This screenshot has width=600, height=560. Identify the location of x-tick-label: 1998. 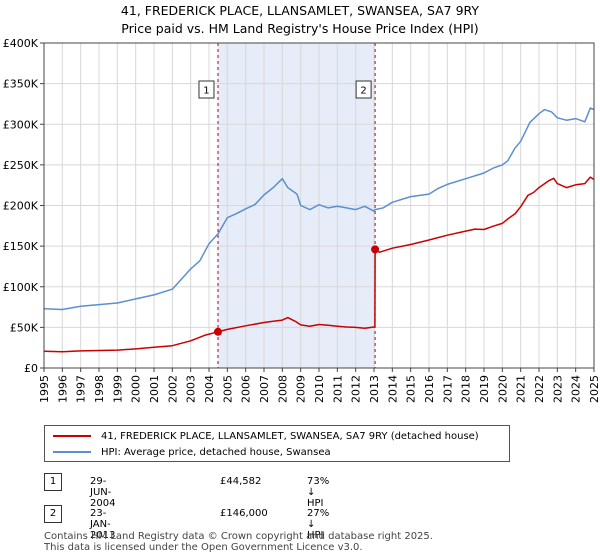
(99, 389).